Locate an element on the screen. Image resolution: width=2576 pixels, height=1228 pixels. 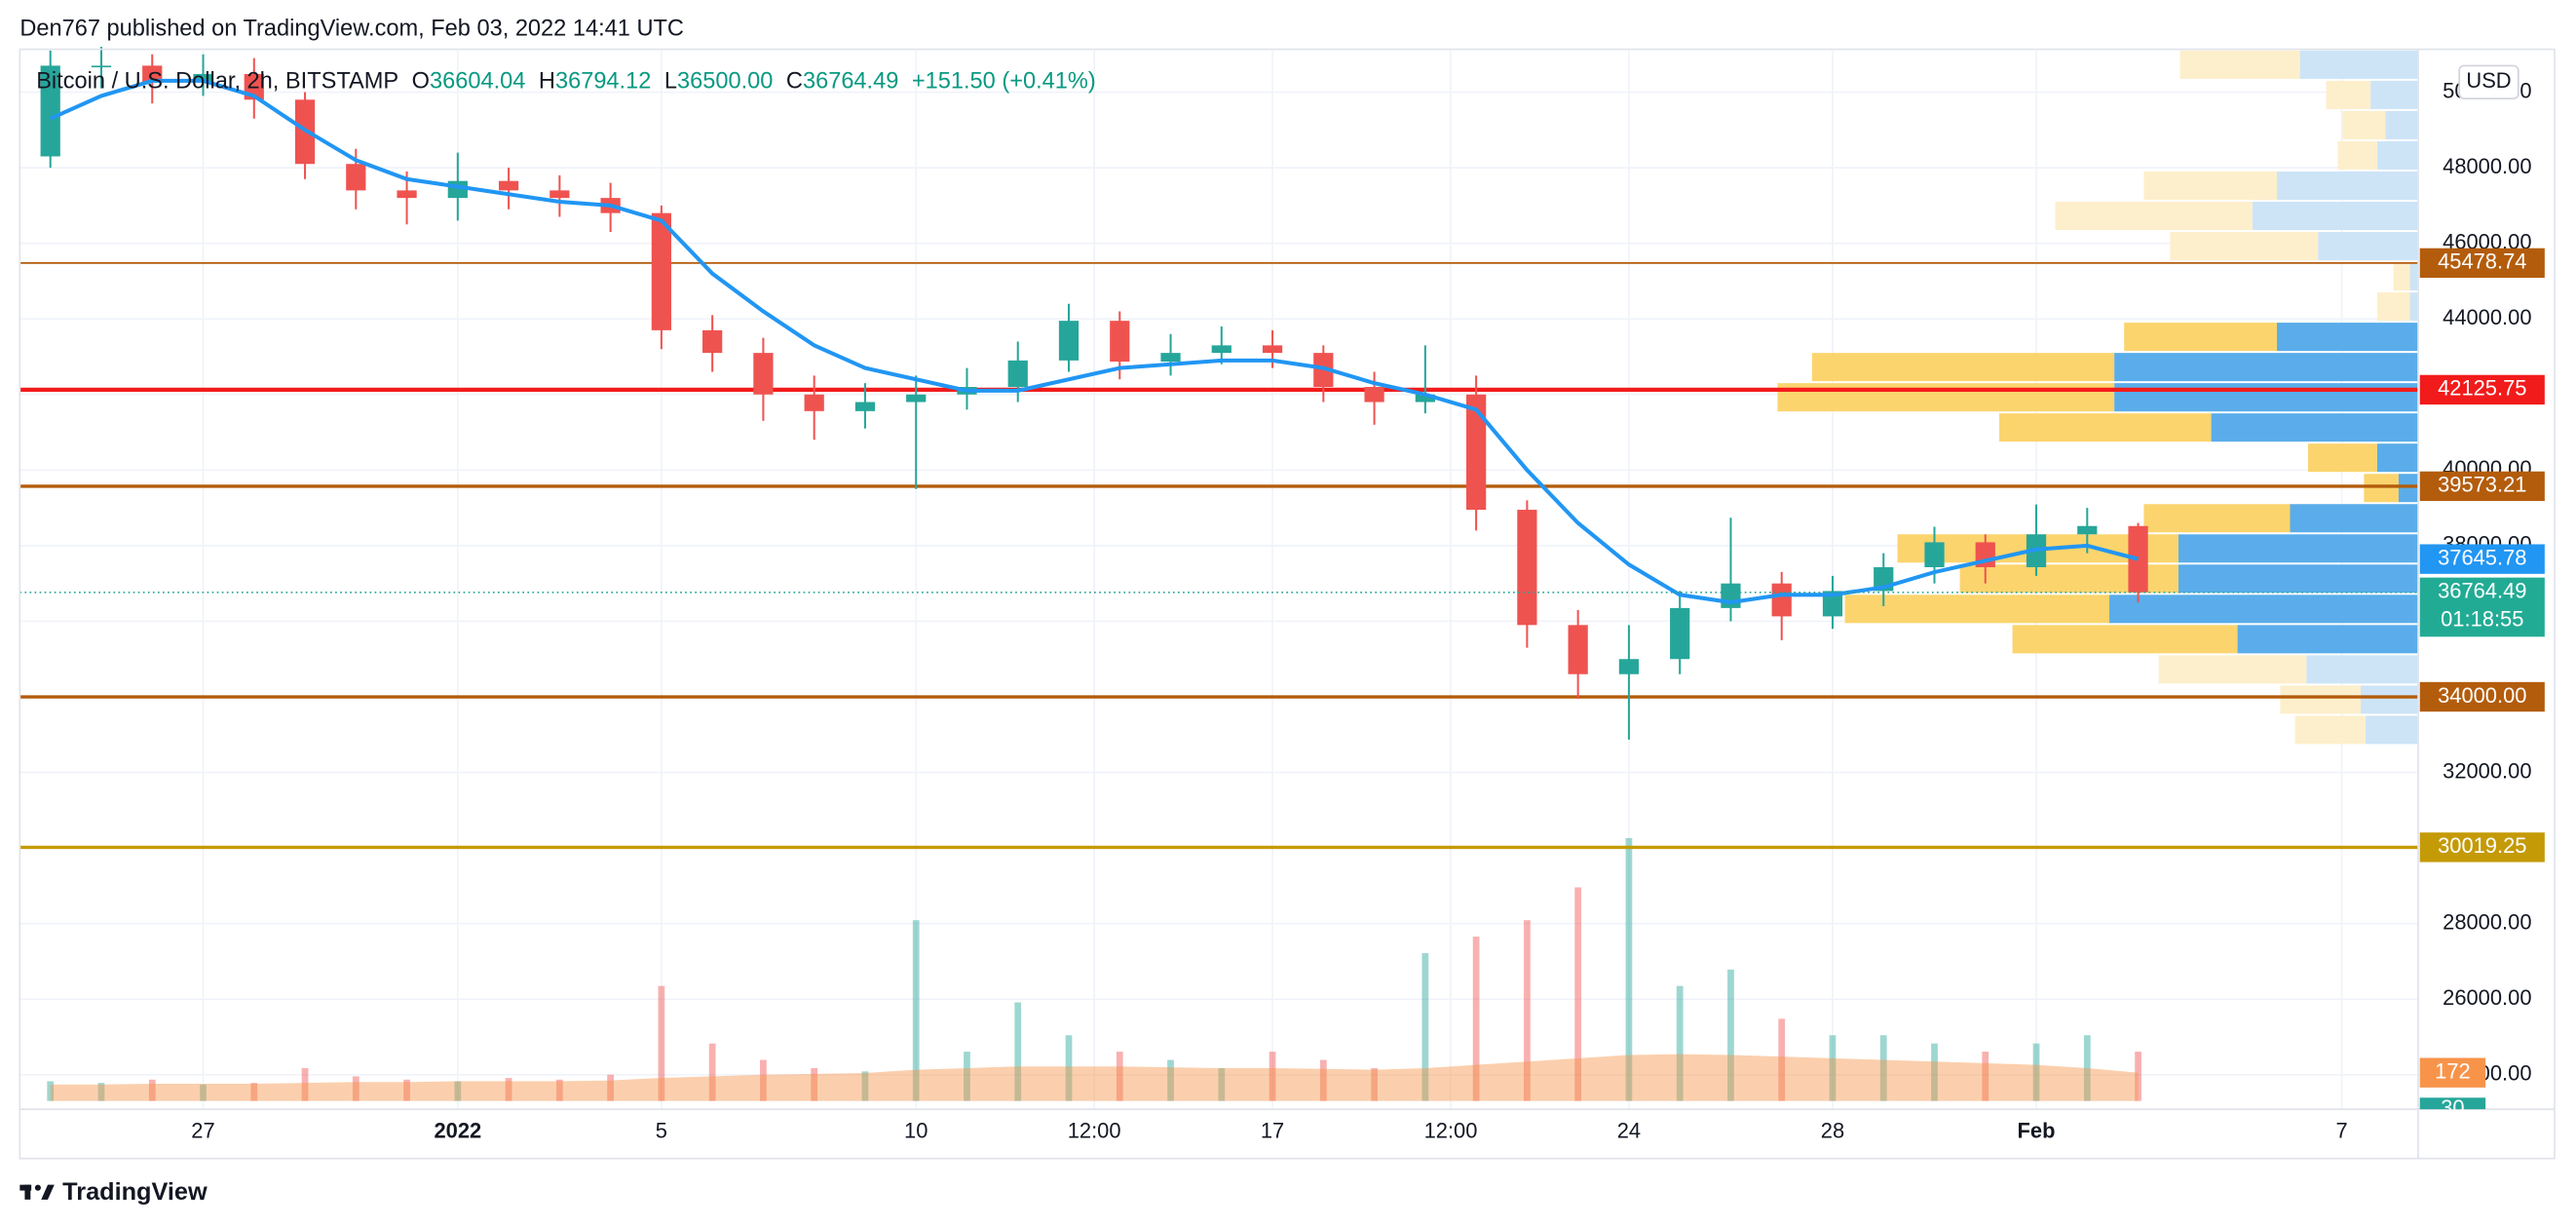
symbol: Bitcoin / U.S. Dollar, 2h, BITSTAMP is located at coordinates (217, 82).